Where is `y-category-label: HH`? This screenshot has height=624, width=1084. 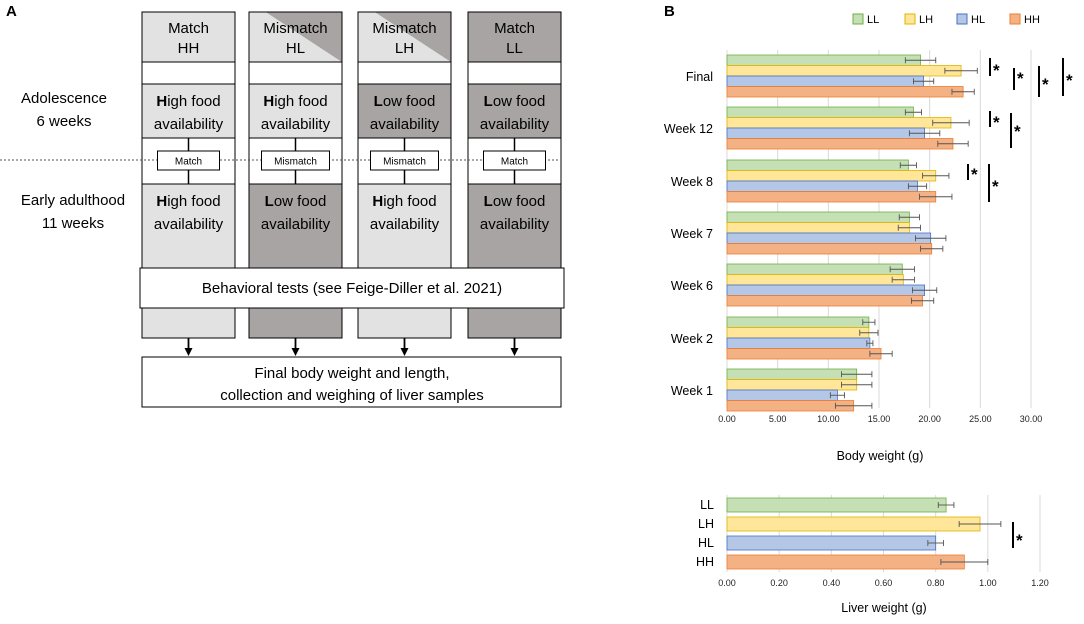
y-category-label: HH is located at coordinates (705, 562).